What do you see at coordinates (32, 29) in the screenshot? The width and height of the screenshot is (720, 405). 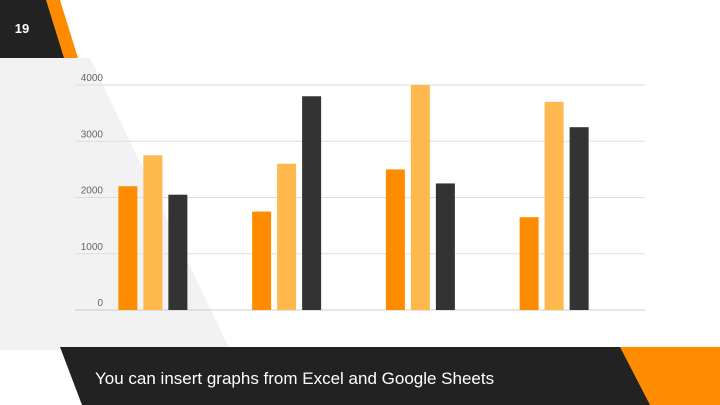 I see `page-number-tab` at bounding box center [32, 29].